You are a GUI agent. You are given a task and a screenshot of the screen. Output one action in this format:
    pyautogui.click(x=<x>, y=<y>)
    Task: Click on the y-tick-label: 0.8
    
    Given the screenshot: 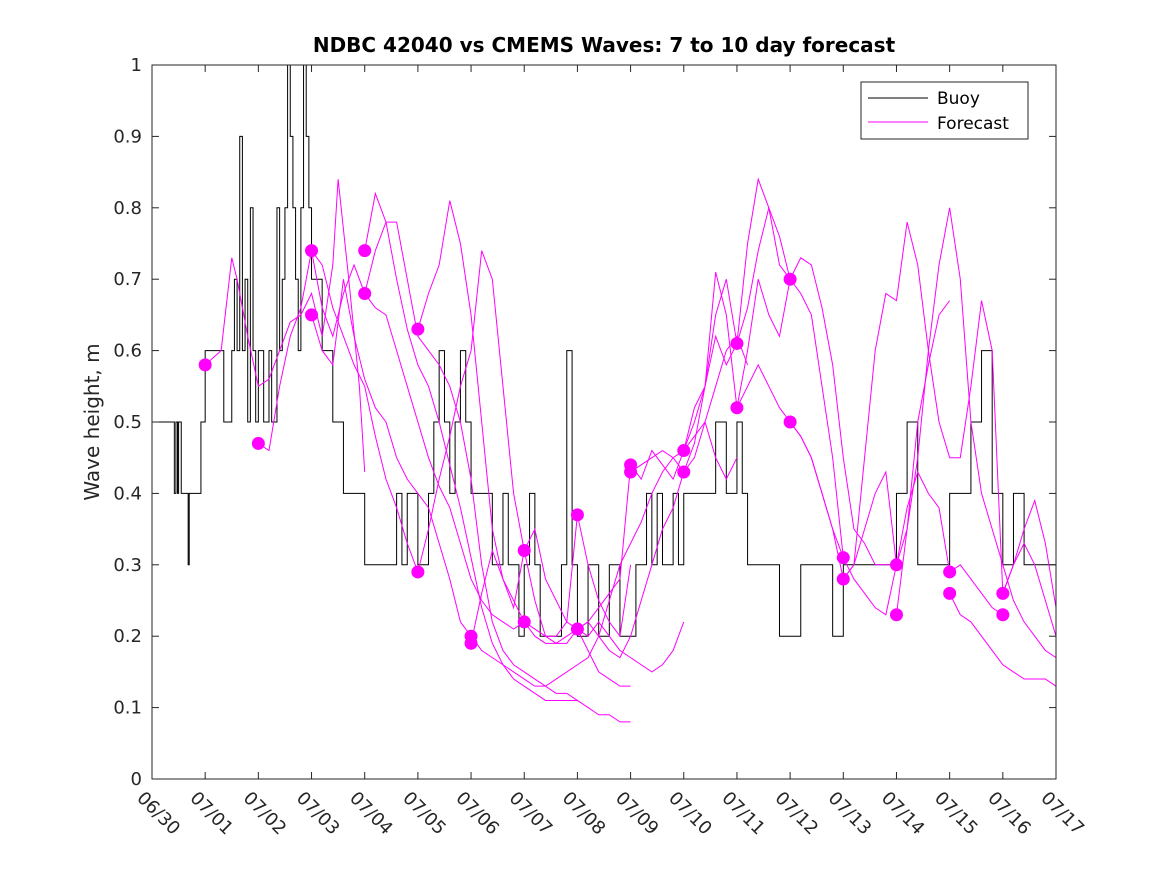 What is the action you would take?
    pyautogui.click(x=127, y=208)
    